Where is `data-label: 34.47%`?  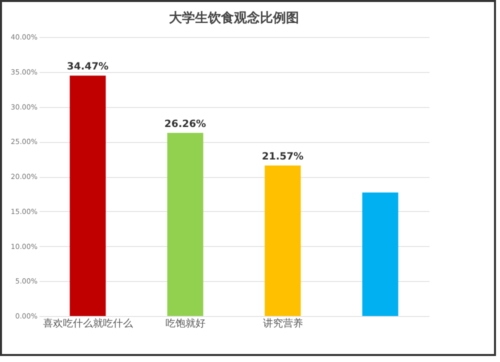 data-label: 34.47% is located at coordinates (87, 67).